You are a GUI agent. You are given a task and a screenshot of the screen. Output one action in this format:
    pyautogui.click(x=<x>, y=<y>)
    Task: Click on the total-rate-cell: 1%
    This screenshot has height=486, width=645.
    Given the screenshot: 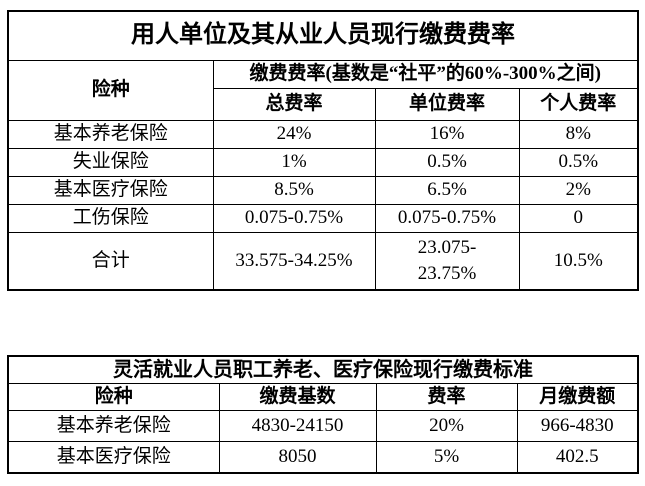 What is the action you would take?
    pyautogui.click(x=294, y=162)
    